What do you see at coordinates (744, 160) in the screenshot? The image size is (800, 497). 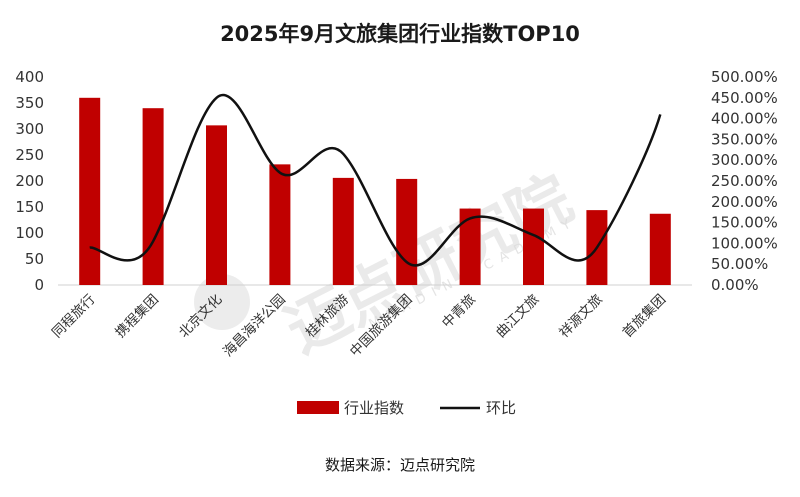 I see `y-right-tick-label: 300.00%` at bounding box center [744, 160].